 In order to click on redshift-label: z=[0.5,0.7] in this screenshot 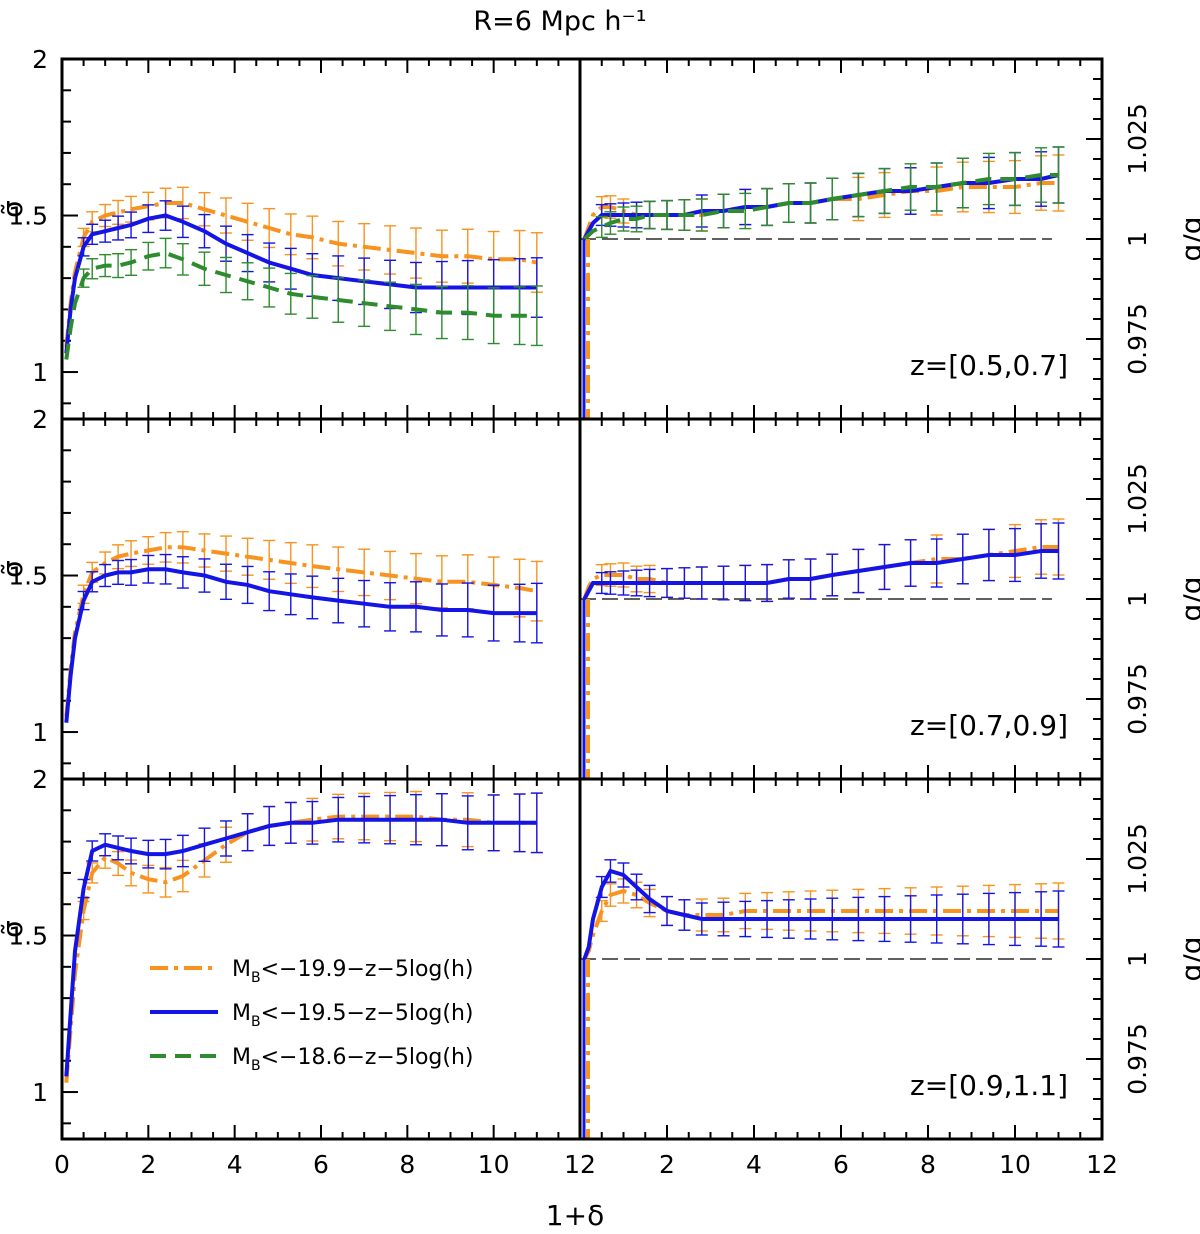, I will do `click(989, 365)`.